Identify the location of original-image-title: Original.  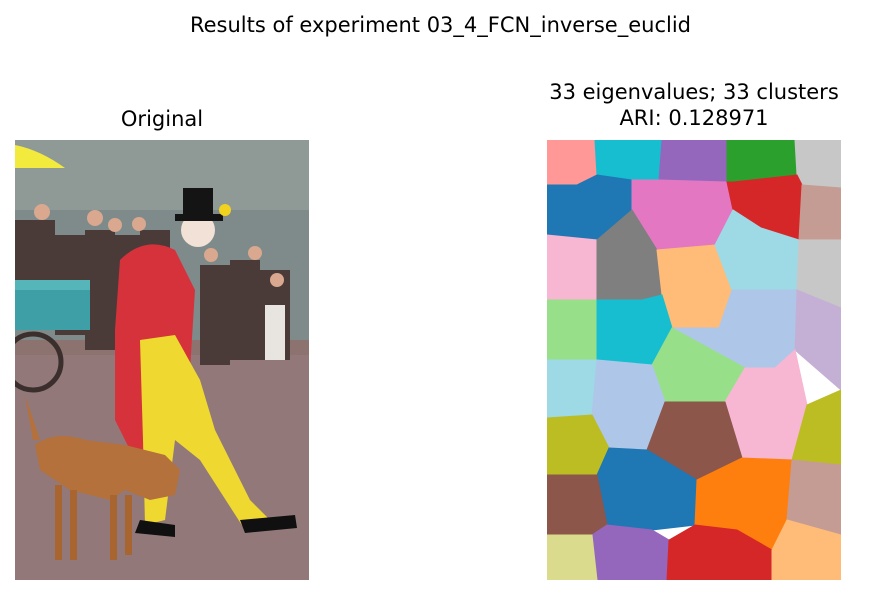
(162, 119).